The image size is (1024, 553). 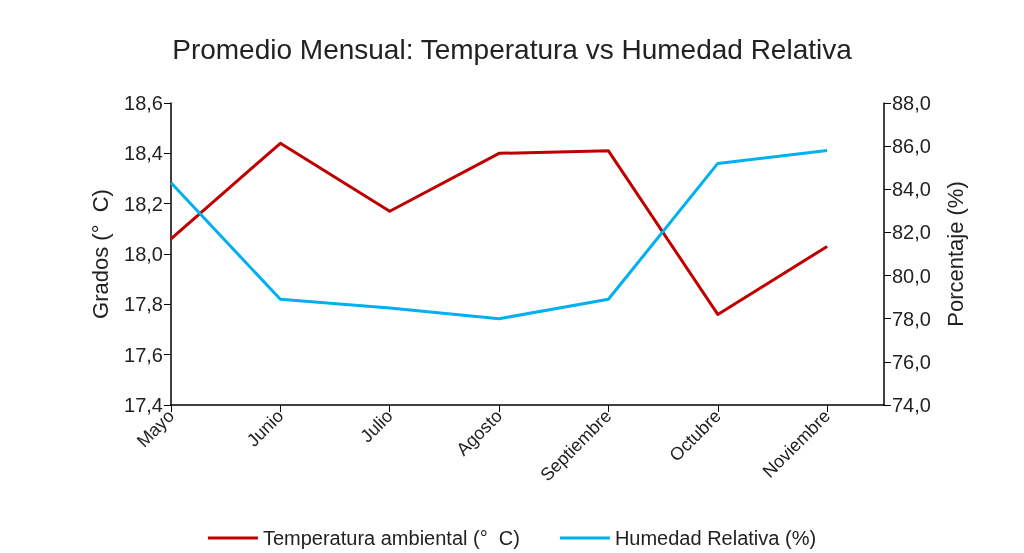 I want to click on y2-tick-label: 80,0, so click(x=911, y=275).